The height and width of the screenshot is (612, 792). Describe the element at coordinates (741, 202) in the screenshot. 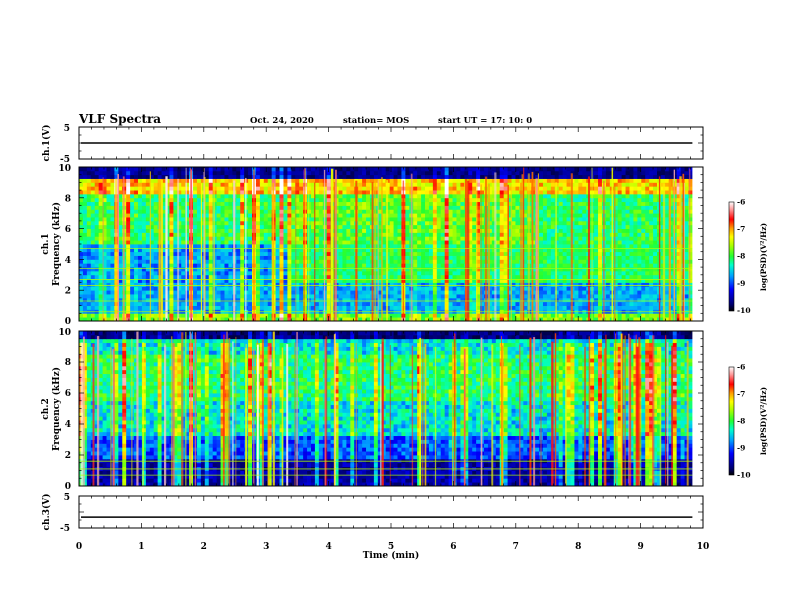

I see `ch1-colorbar-tick-6: -6` at that location.